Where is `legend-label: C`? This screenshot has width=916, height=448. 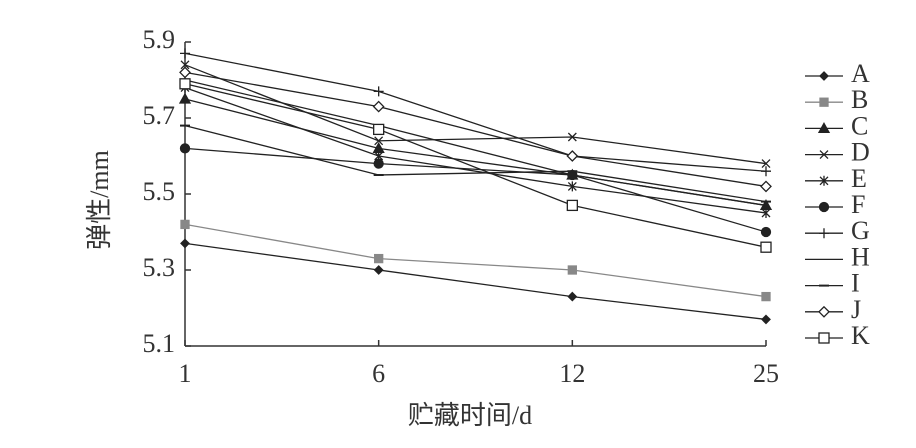 legend-label: C is located at coordinates (859, 125).